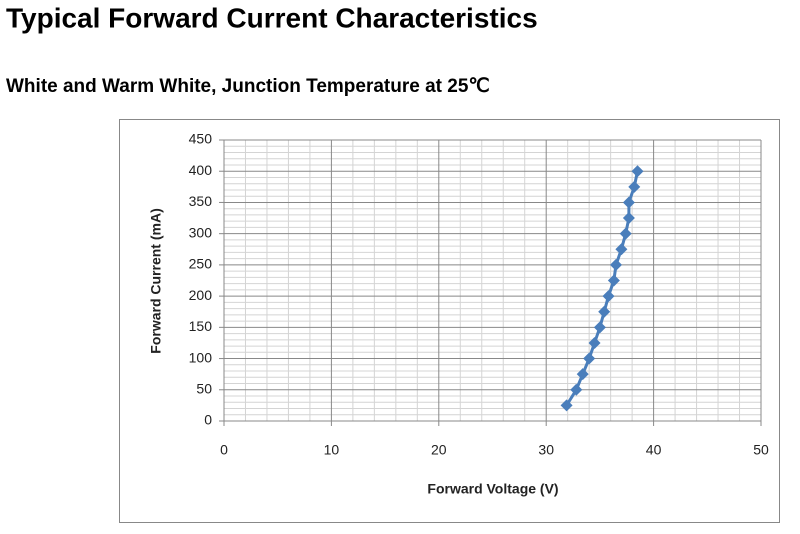 The height and width of the screenshot is (534, 800). Describe the element at coordinates (208, 420) in the screenshot. I see `y-tick-label: 0` at that location.